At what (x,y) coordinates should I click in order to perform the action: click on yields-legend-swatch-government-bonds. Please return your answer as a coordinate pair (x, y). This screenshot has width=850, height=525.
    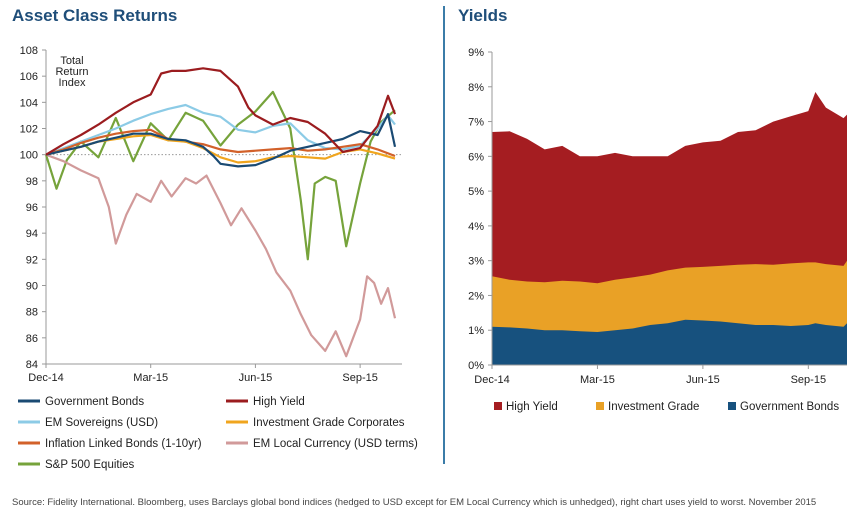
    Looking at the image, I should click on (732, 406).